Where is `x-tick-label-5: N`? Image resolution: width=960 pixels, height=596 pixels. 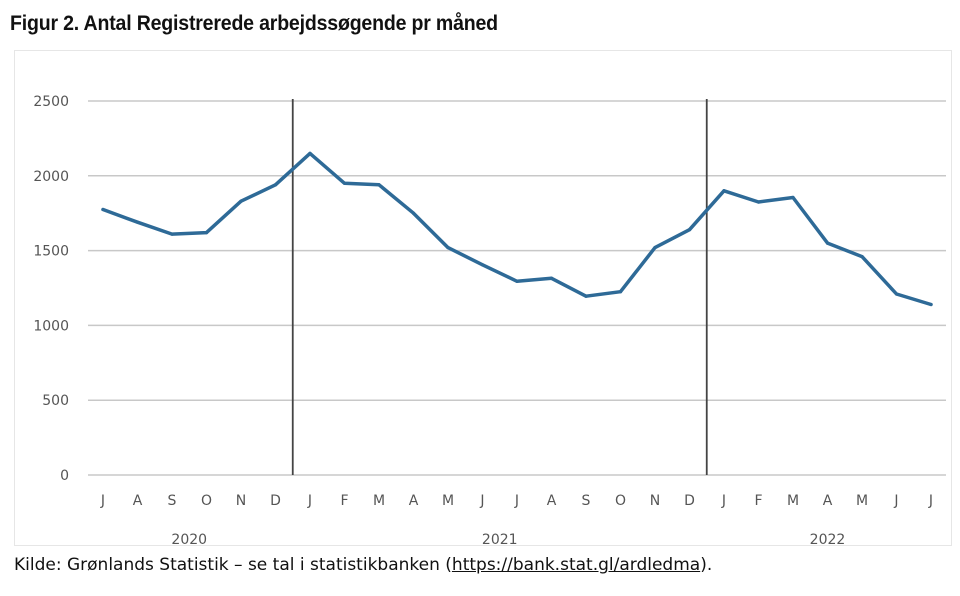 x-tick-label-5: N is located at coordinates (241, 501).